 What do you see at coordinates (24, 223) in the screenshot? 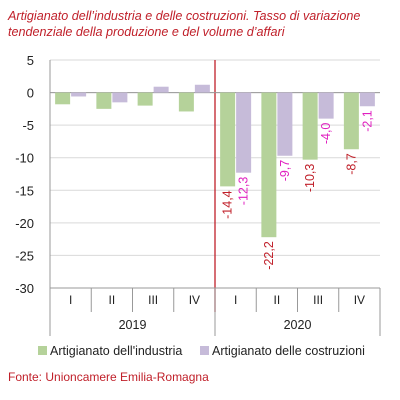
I see `y-tick-label: -20` at bounding box center [24, 223].